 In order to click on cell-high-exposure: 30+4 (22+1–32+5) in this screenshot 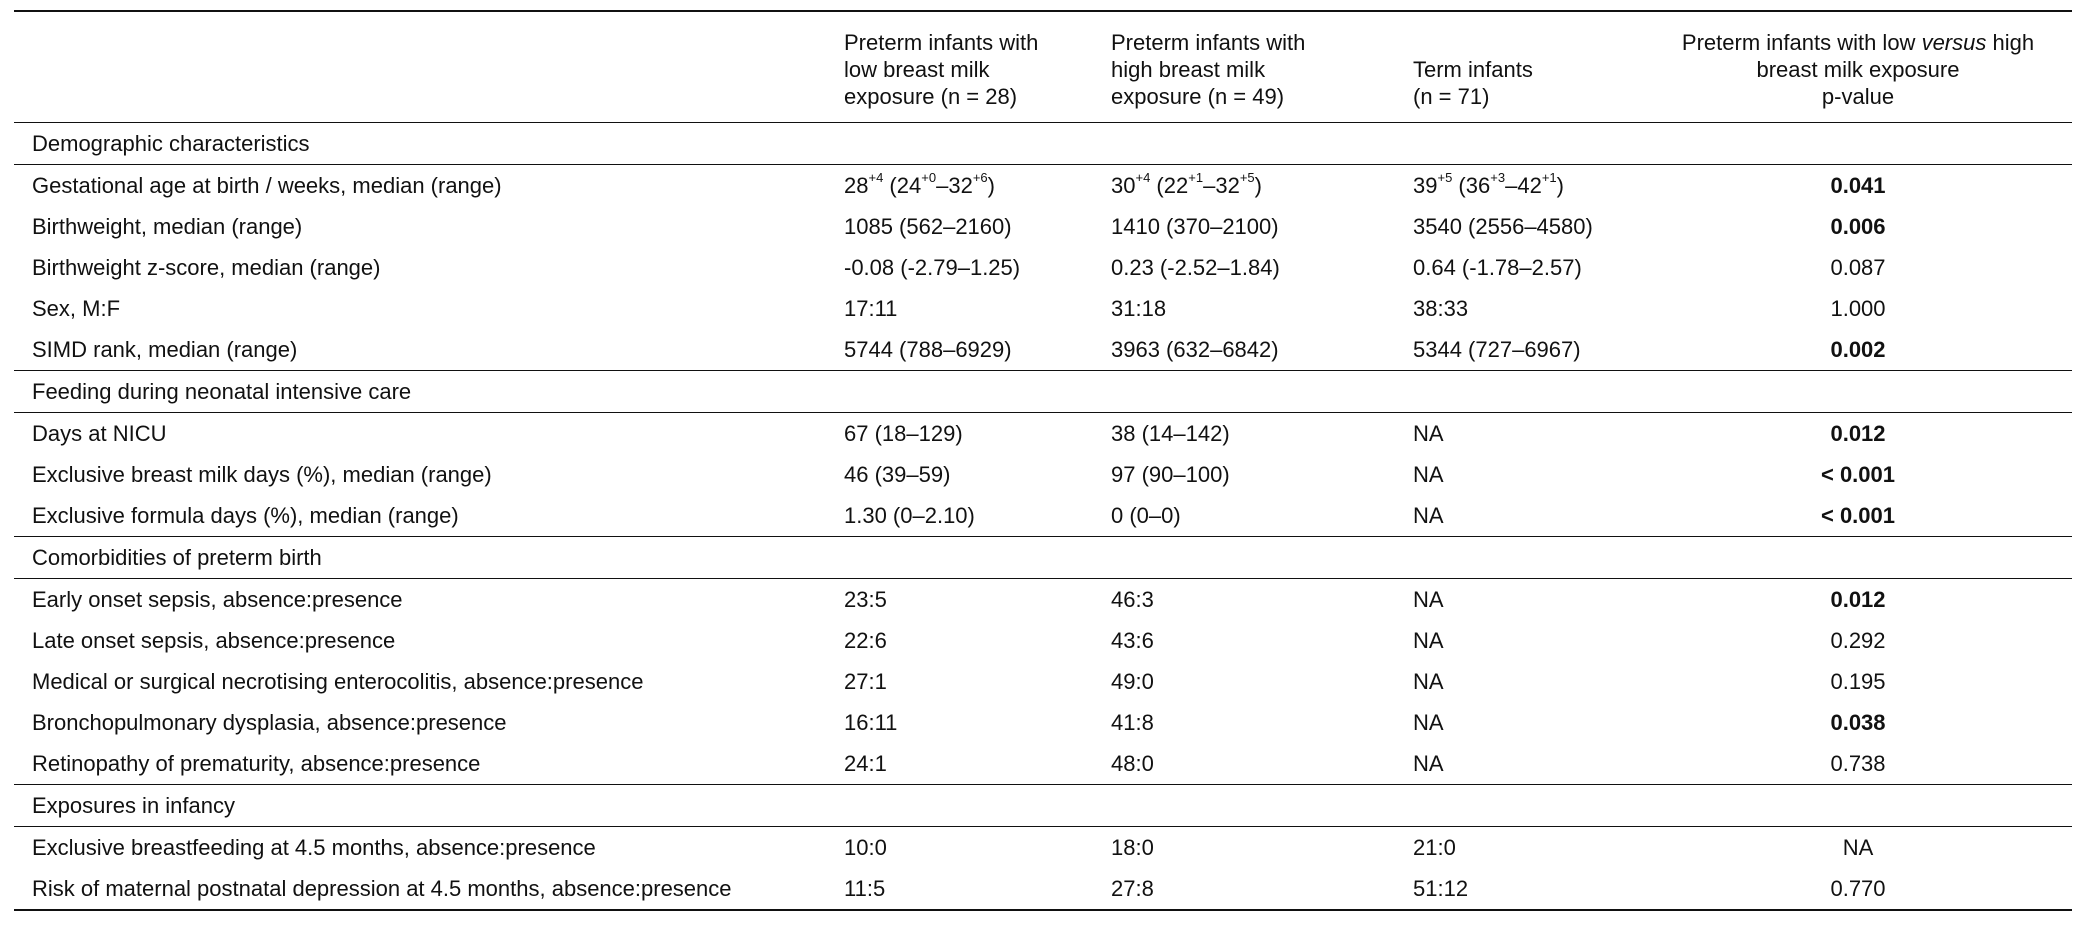, I will do `click(1186, 183)`.